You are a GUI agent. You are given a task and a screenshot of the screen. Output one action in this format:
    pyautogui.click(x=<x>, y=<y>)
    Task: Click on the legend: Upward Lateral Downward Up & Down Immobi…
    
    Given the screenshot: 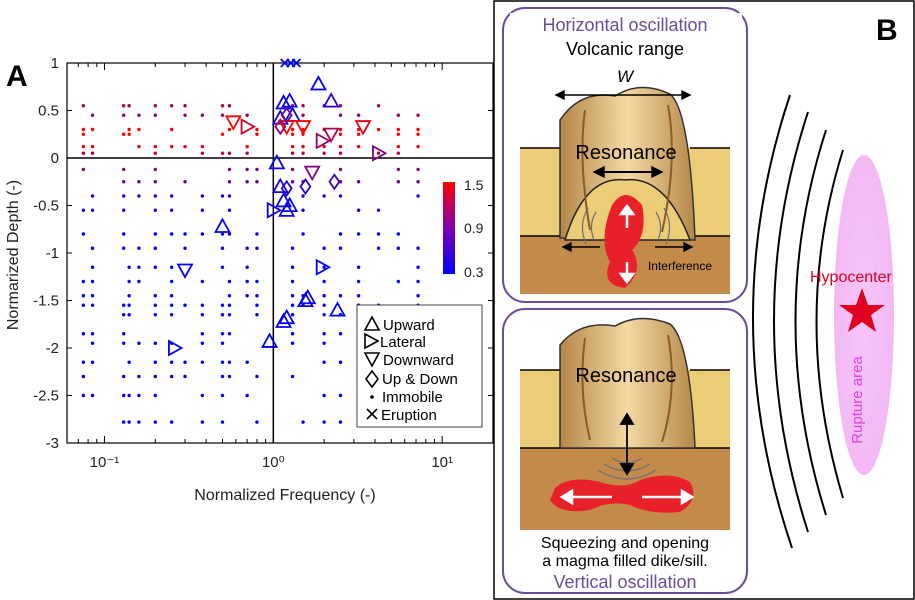 What is the action you would take?
    pyautogui.click(x=419, y=366)
    